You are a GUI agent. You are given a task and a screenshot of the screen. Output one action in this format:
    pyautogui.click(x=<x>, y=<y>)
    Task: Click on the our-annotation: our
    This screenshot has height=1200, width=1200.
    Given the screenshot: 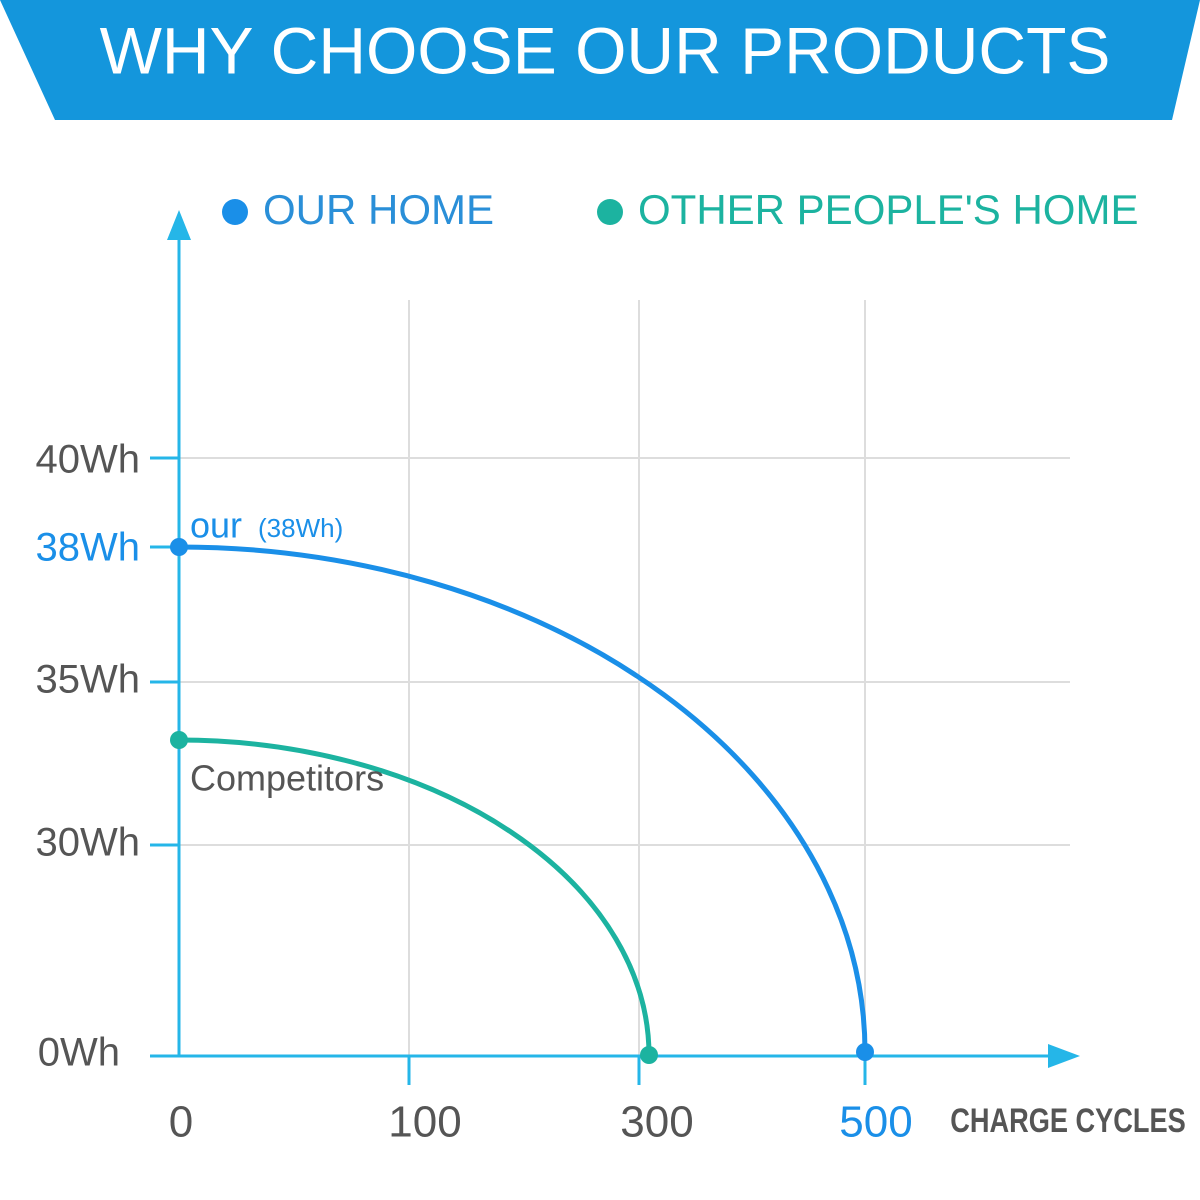 What is the action you would take?
    pyautogui.click(x=216, y=525)
    